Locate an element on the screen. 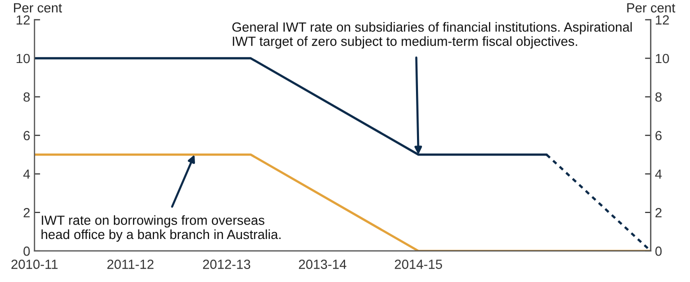 This screenshot has width=690, height=282. y-tick-label: 6 is located at coordinates (27, 135).